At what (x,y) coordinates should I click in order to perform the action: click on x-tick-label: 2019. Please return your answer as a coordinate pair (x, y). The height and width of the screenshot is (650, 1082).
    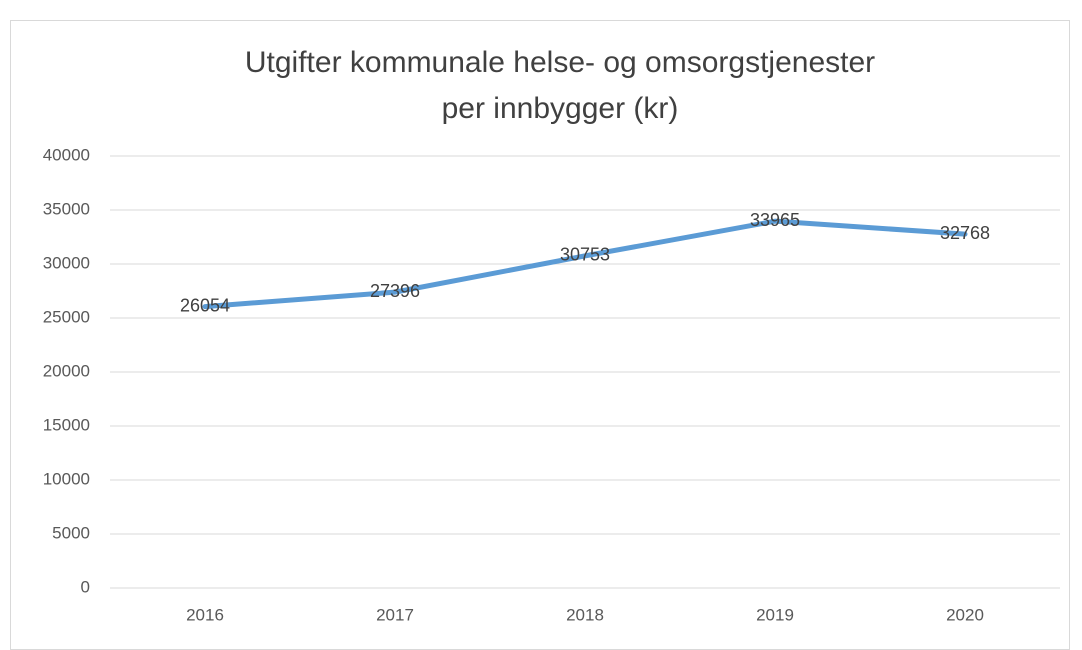
    Looking at the image, I should click on (775, 614).